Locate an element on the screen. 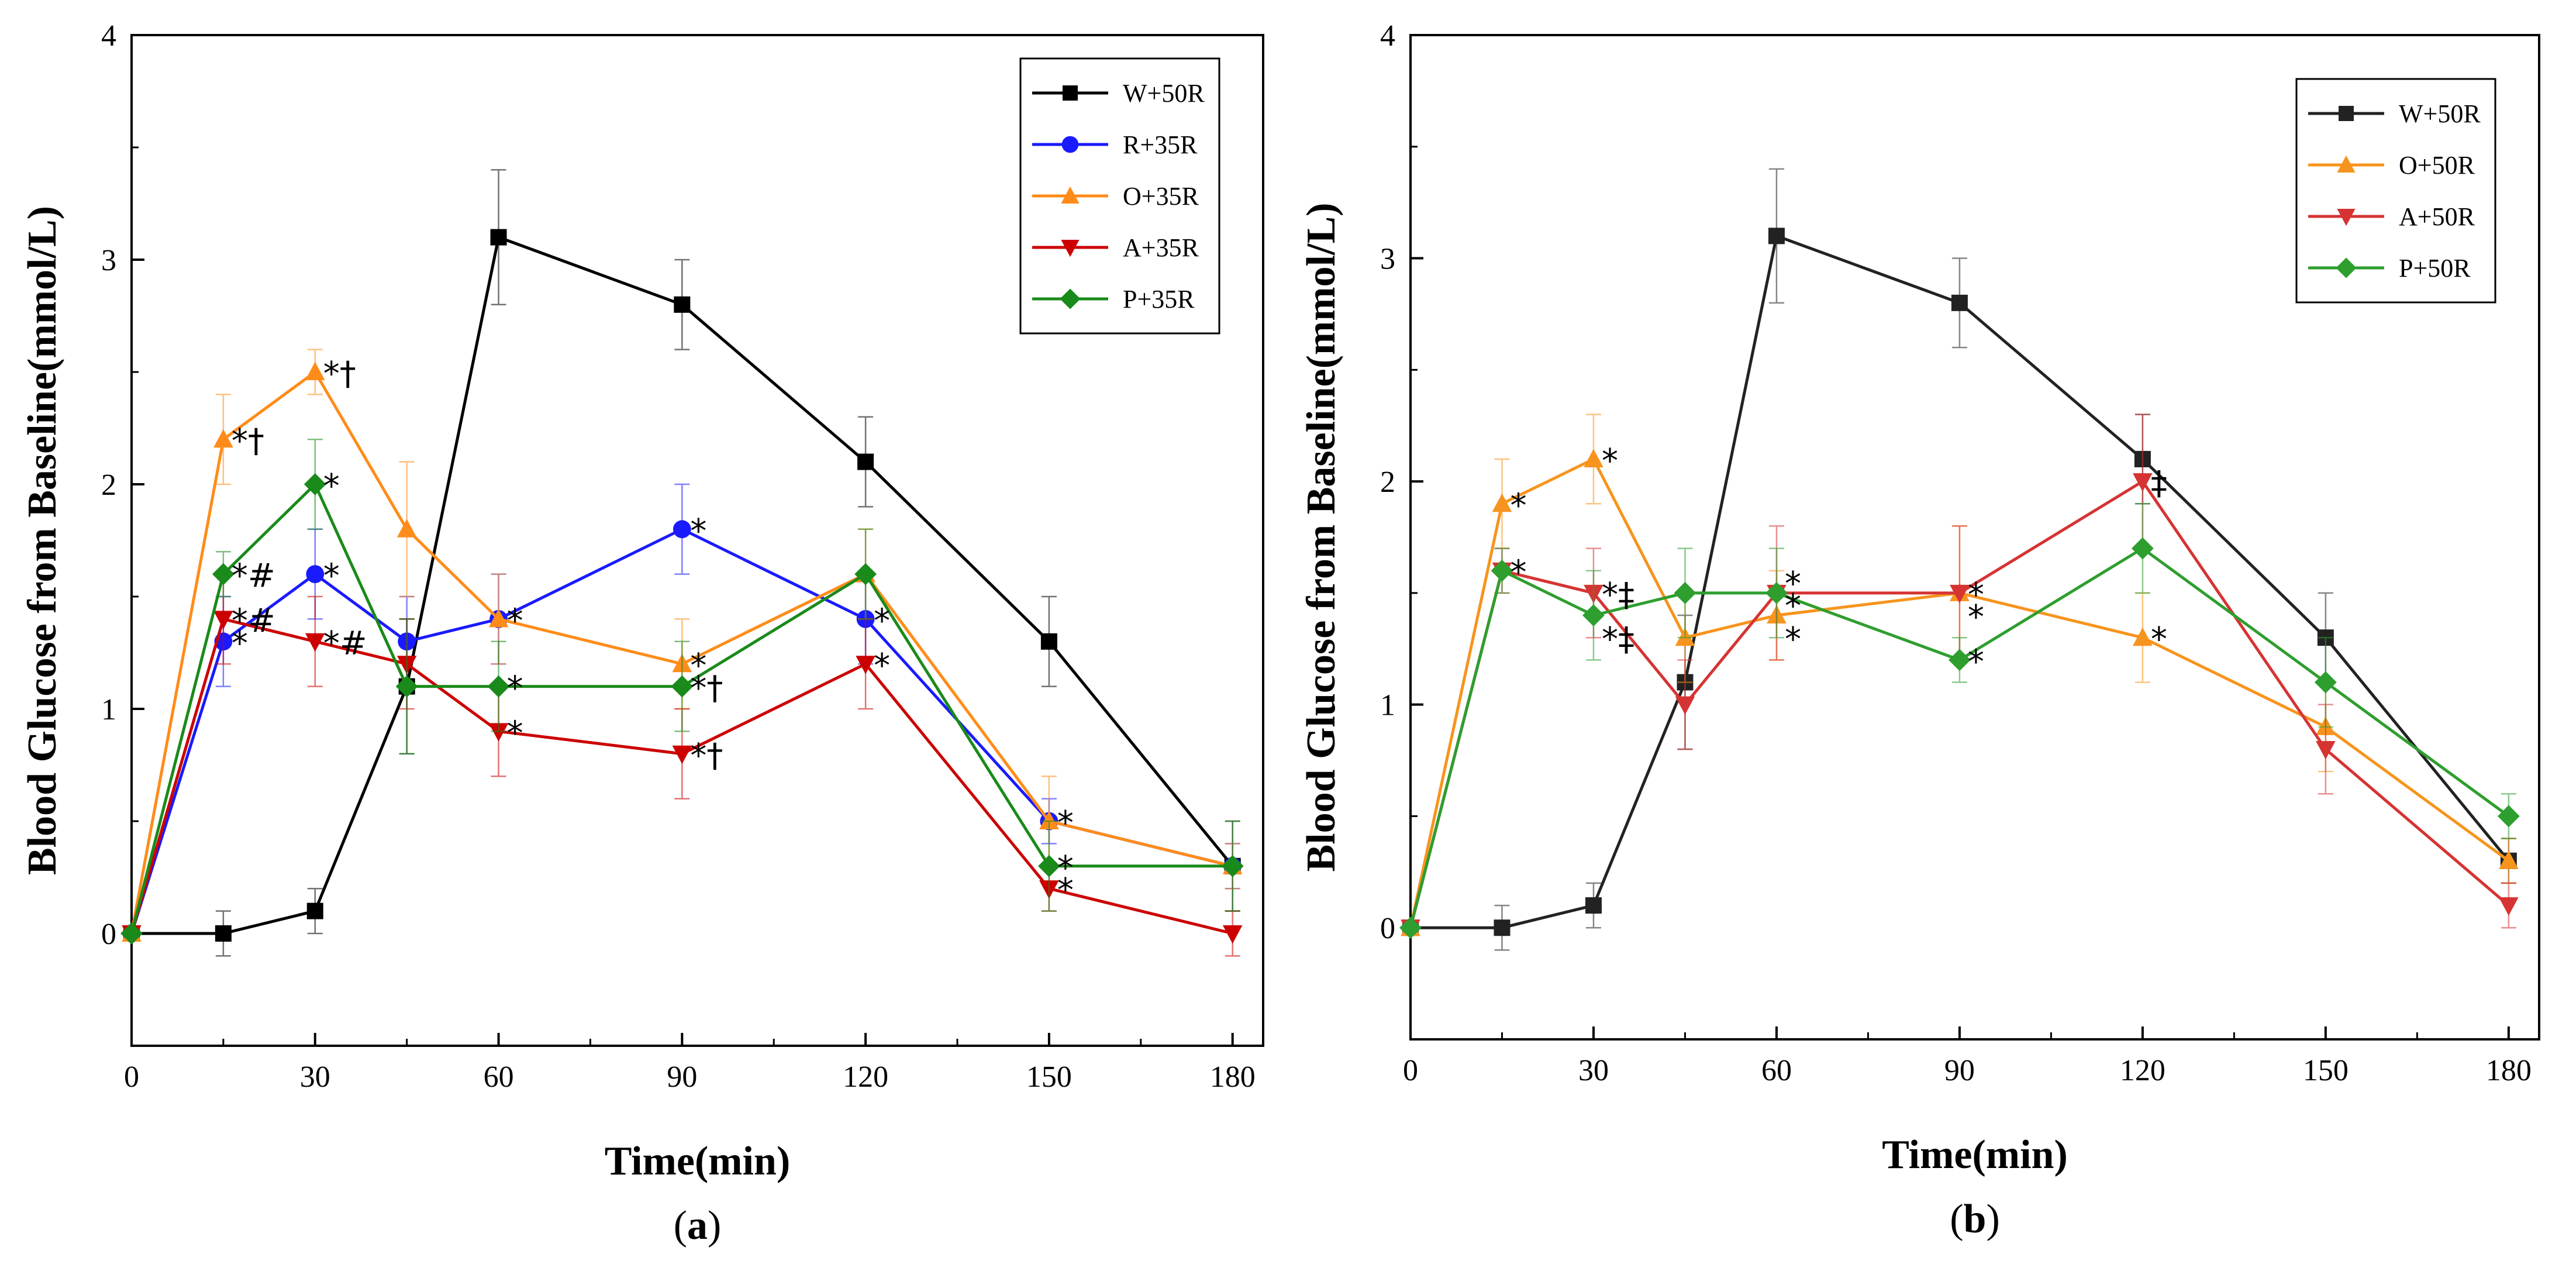 This screenshot has height=1261, width=2576. legend-item-o-35r: O+35R is located at coordinates (1116, 196).